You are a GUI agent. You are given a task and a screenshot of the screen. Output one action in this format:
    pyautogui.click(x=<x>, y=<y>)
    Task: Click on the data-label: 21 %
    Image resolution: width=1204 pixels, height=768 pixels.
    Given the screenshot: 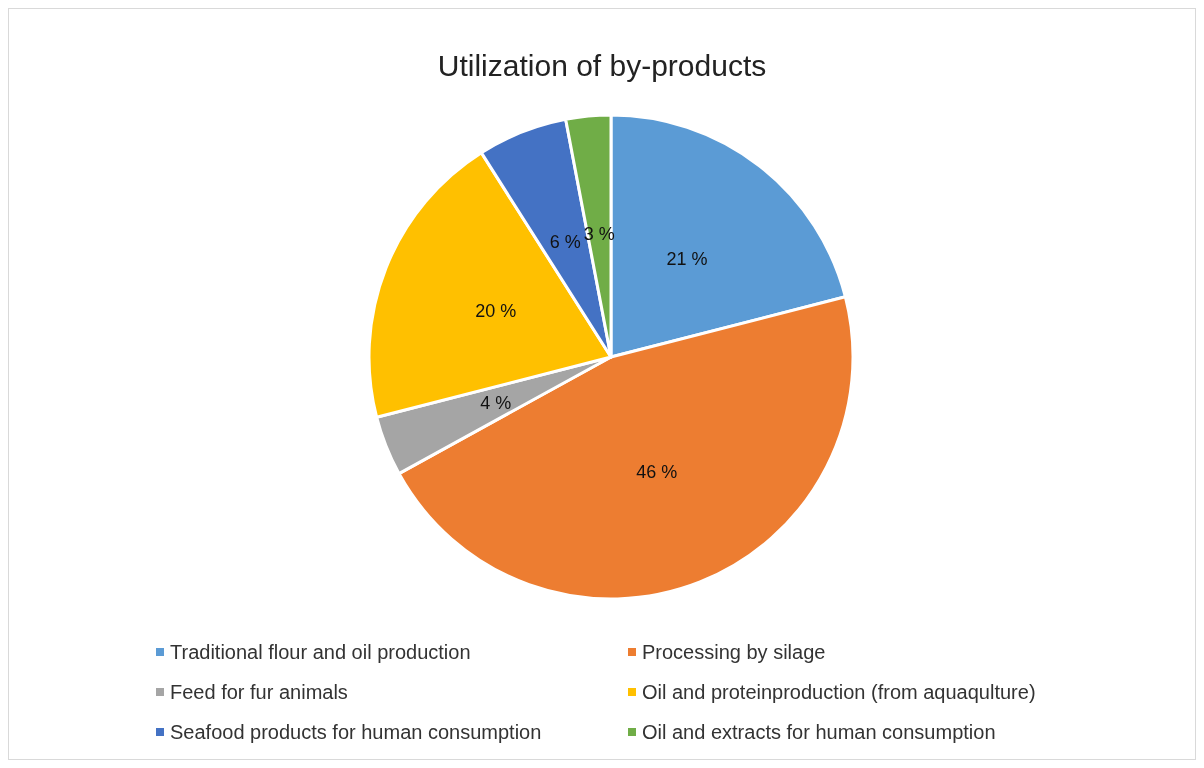 What is the action you would take?
    pyautogui.click(x=687, y=259)
    